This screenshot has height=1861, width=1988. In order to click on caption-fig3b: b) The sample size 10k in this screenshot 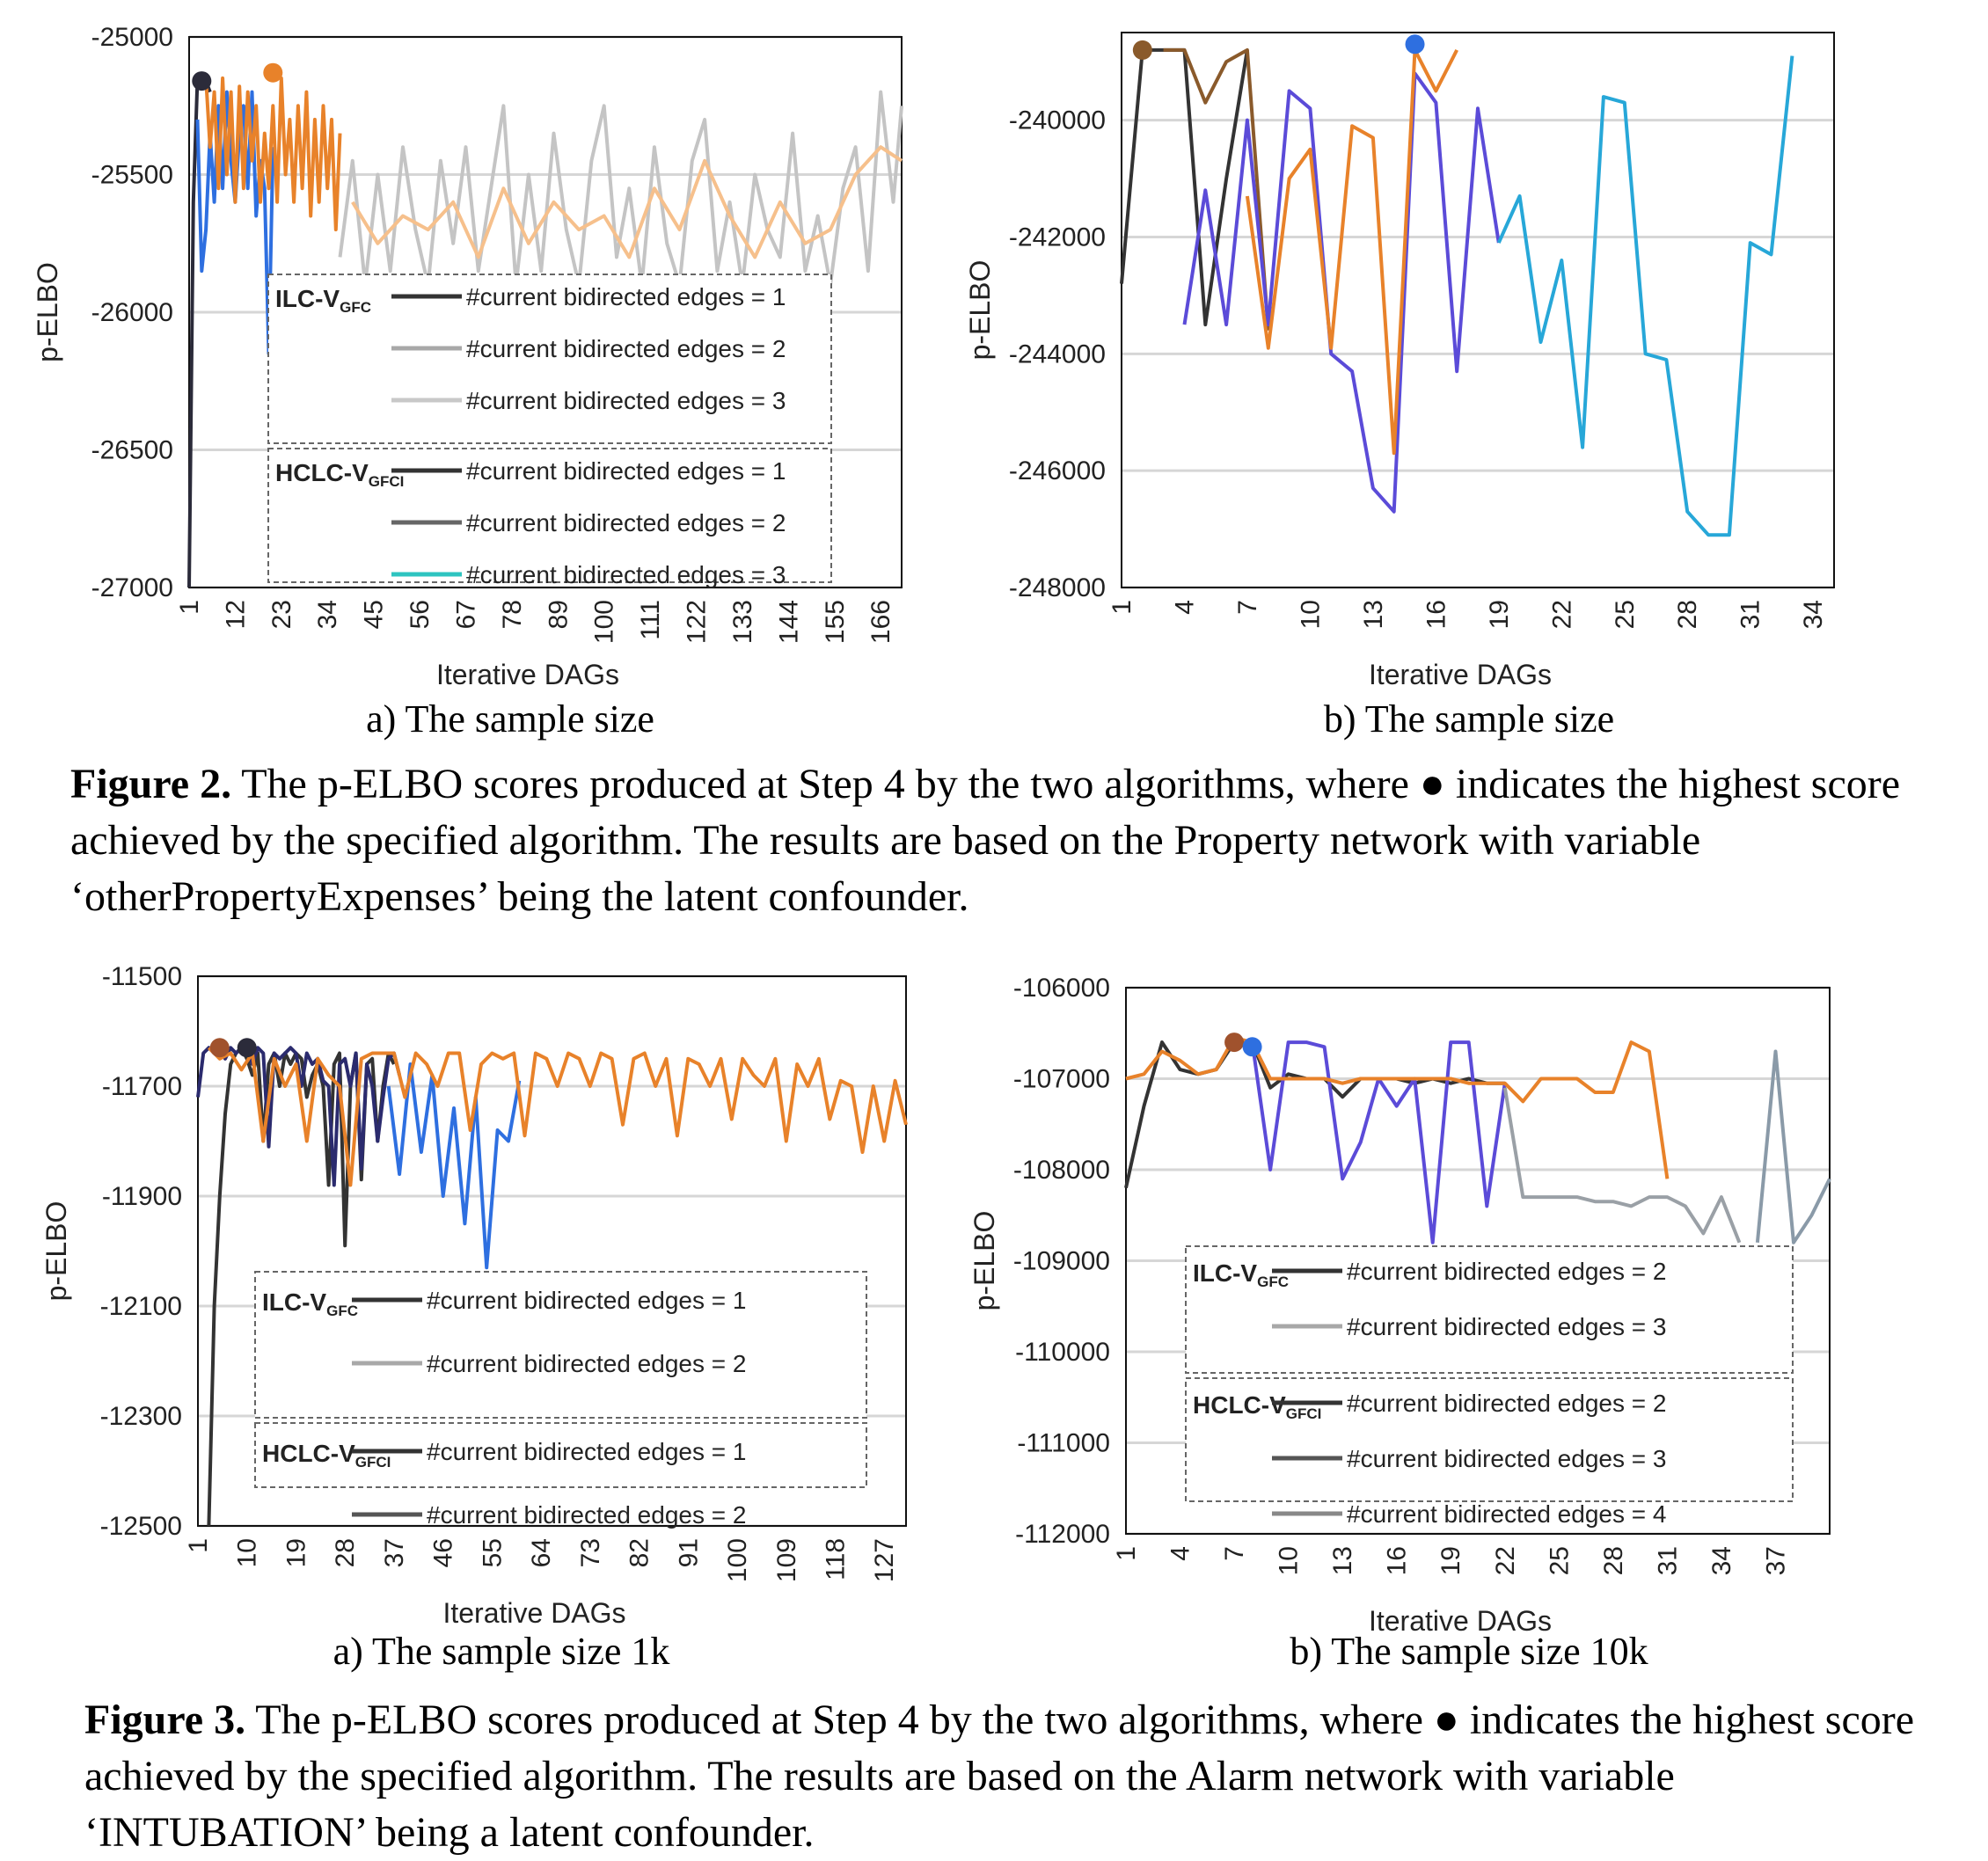, I will do `click(1469, 1651)`.